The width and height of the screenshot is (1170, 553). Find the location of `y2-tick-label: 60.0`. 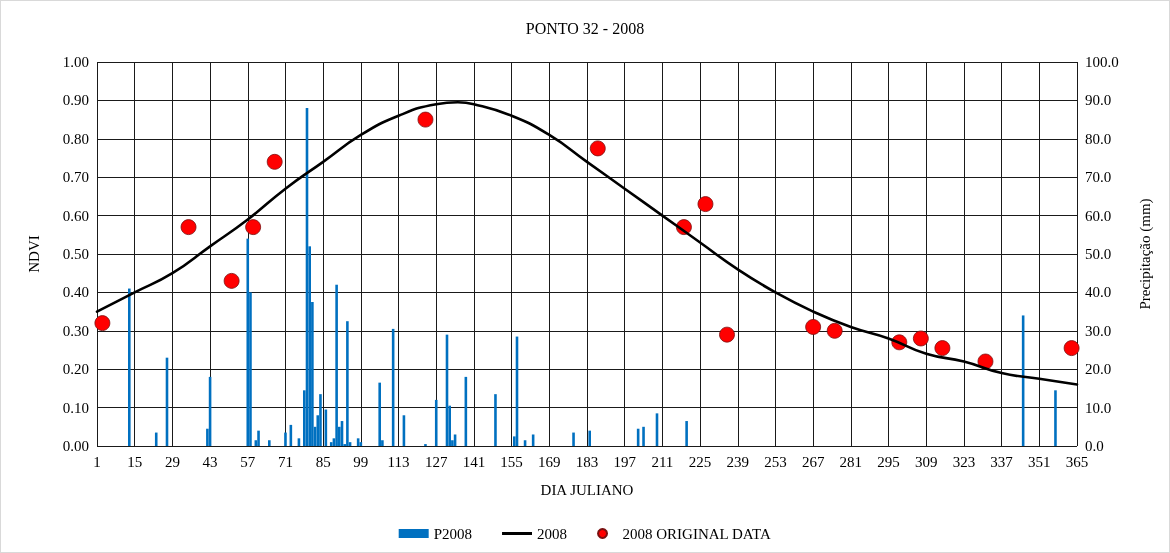

y2-tick-label: 60.0 is located at coordinates (1098, 215).